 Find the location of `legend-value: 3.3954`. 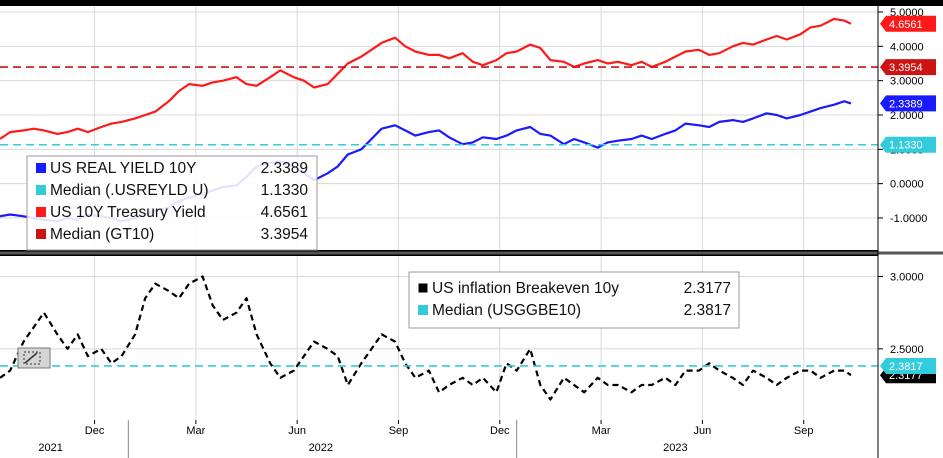

legend-value: 3.3954 is located at coordinates (285, 234).